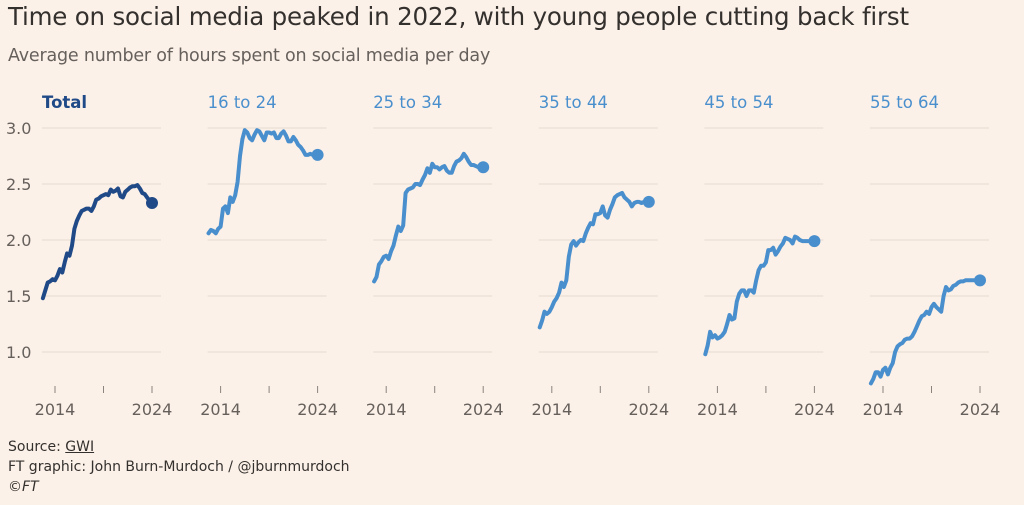 Image resolution: width=1024 pixels, height=505 pixels. What do you see at coordinates (904, 102) in the screenshot?
I see `panel-title: 55 to 64` at bounding box center [904, 102].